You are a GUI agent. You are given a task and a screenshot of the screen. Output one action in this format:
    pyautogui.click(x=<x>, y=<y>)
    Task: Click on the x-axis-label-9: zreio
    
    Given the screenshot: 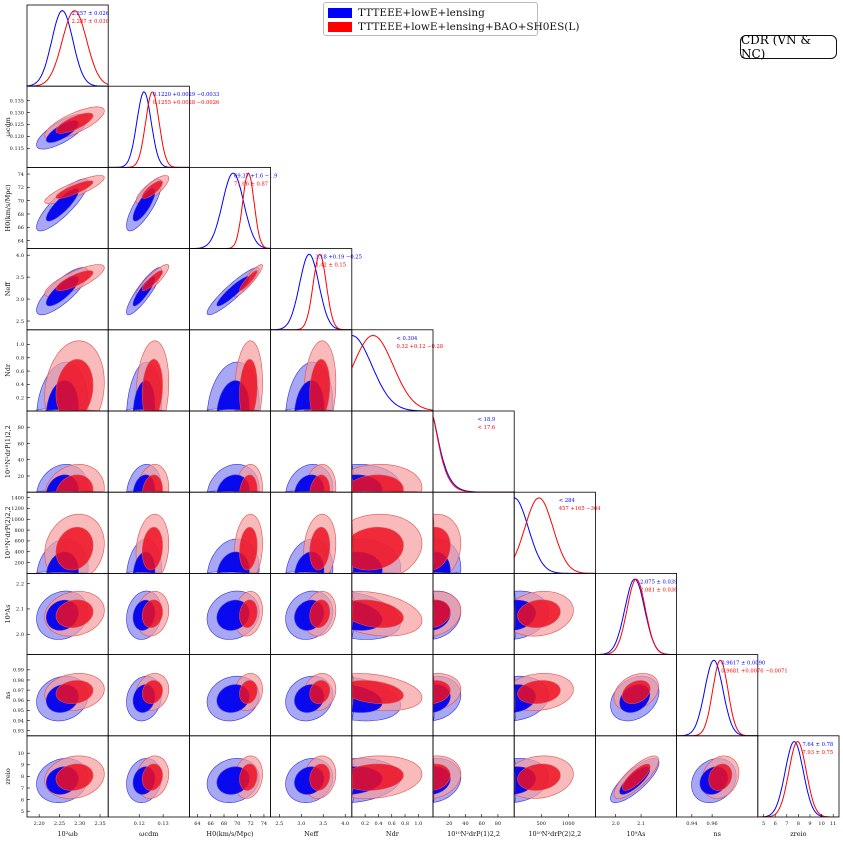 What is the action you would take?
    pyautogui.click(x=798, y=834)
    